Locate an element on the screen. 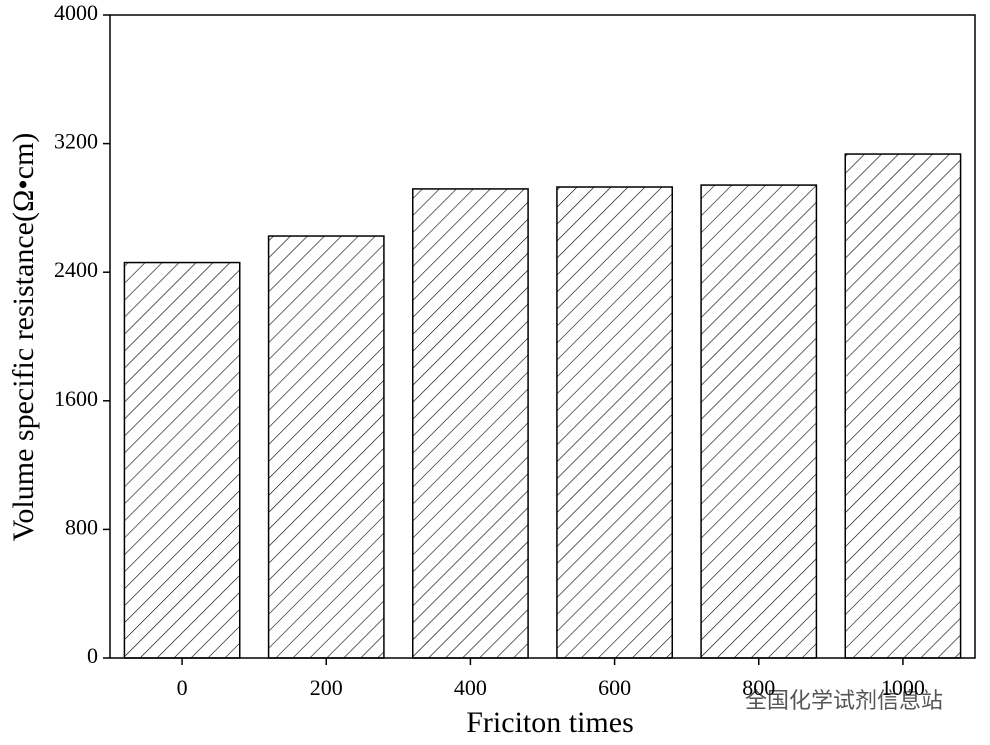 The width and height of the screenshot is (990, 745). y-axis-title: Volume specific resistance(Ω•cm) is located at coordinates (23, 337).